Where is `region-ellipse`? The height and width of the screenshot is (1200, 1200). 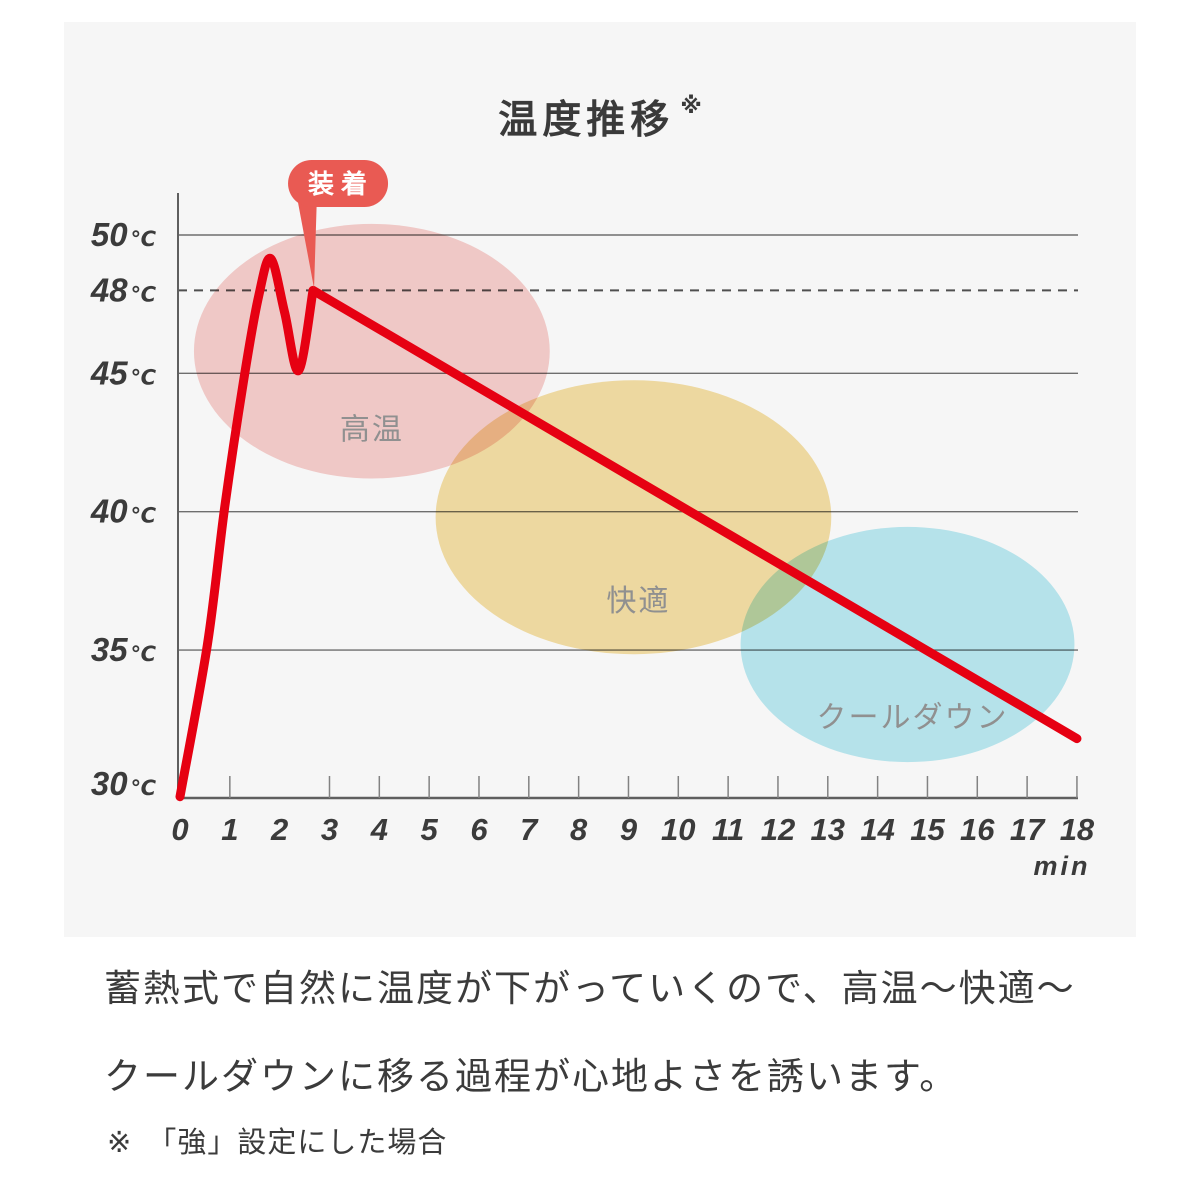 region-ellipse is located at coordinates (633, 517).